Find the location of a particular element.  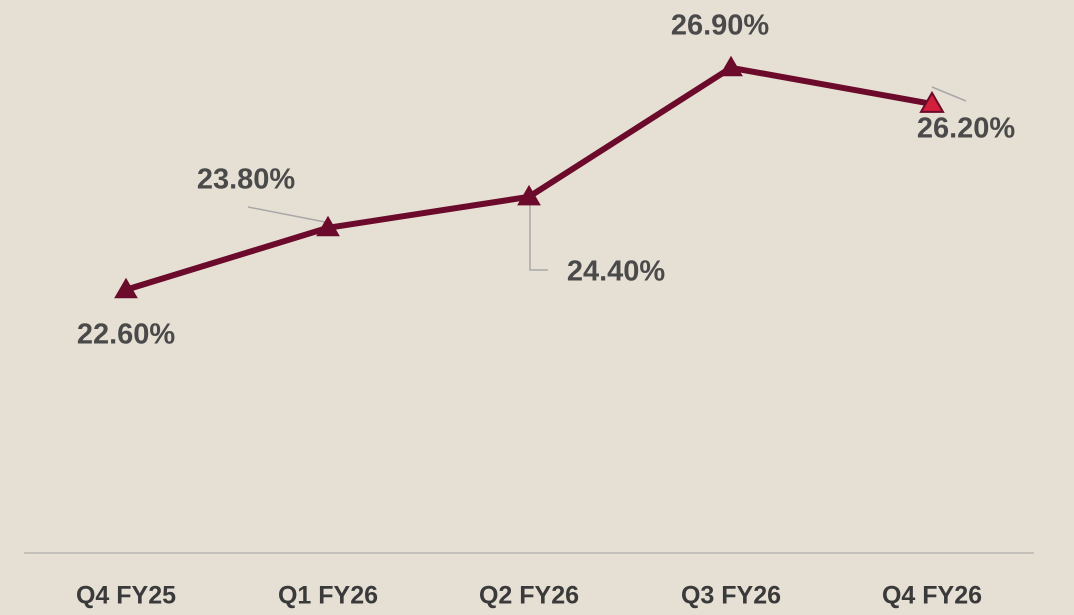

x-tick-label: Q2 FY26 is located at coordinates (529, 596).